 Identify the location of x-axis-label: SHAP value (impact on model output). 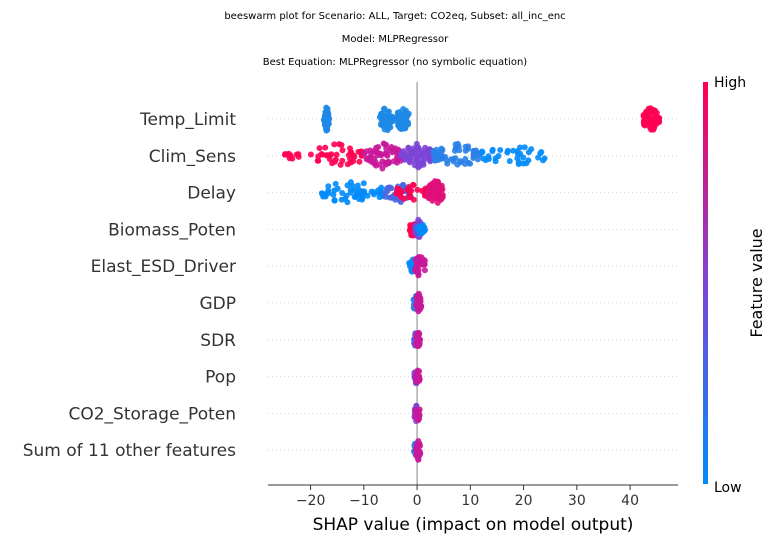
(473, 525).